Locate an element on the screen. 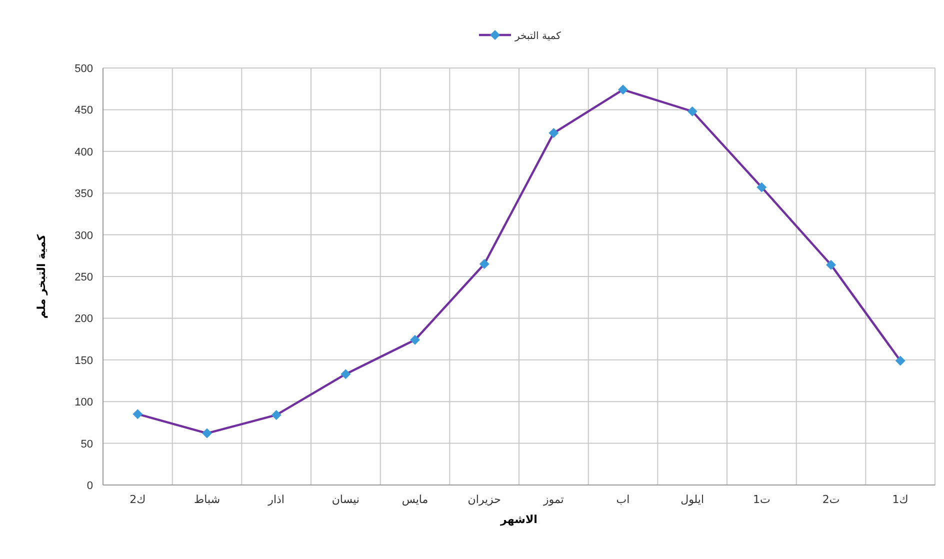 The height and width of the screenshot is (559, 944). x-tick-label: ك1 is located at coordinates (900, 499).